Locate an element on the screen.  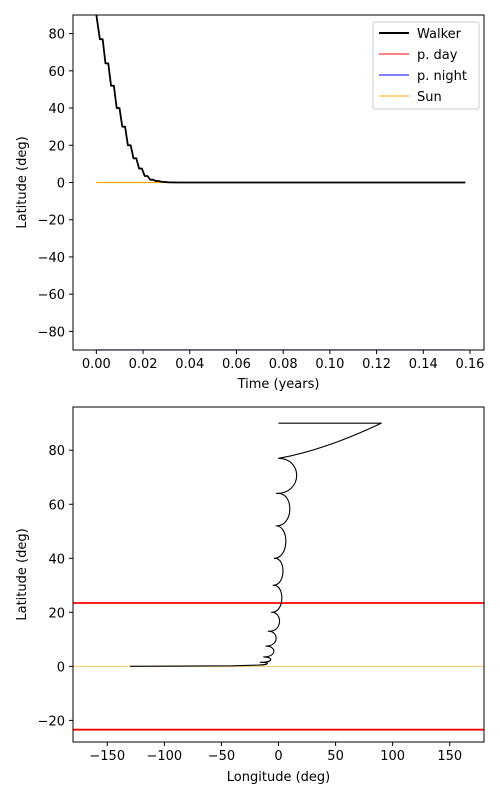
bottom-y-tick-label: −20 is located at coordinates (51, 721).